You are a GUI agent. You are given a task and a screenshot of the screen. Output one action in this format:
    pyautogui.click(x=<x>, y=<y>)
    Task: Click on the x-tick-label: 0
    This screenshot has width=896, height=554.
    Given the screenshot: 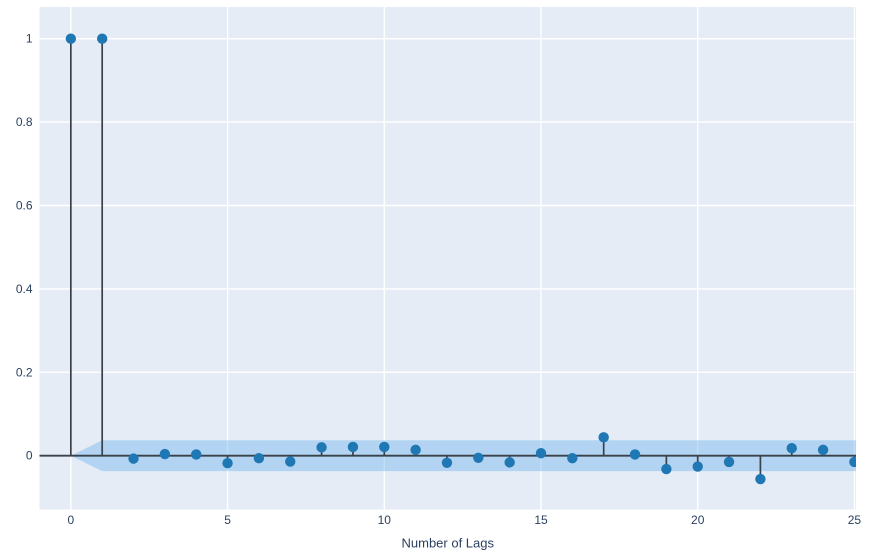 What is the action you would take?
    pyautogui.click(x=70, y=520)
    